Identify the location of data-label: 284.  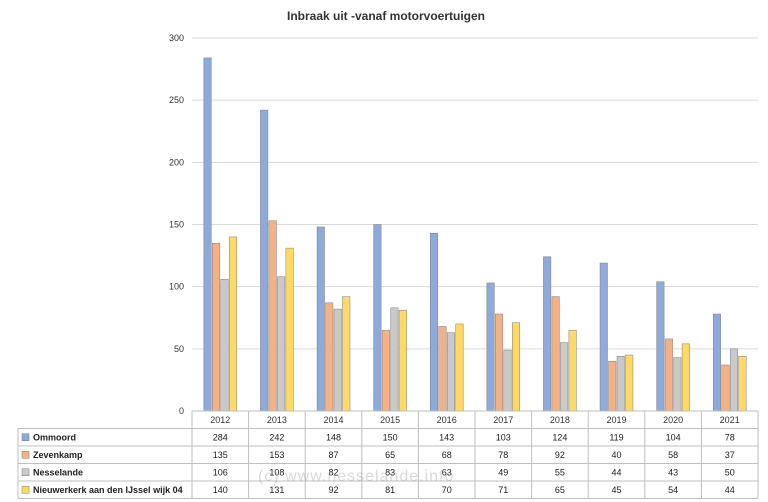
(220, 437).